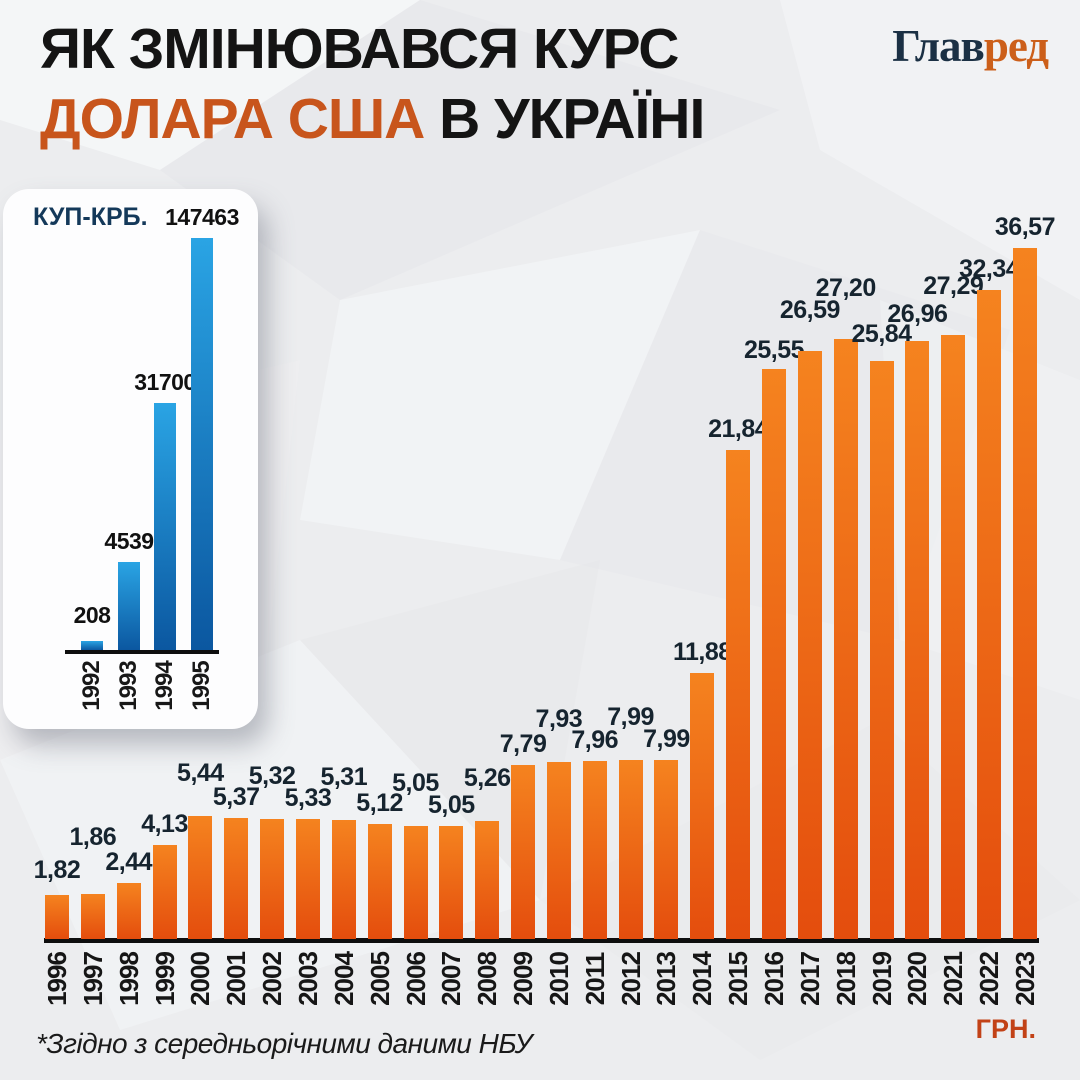  I want to click on main-bar-2016, so click(774, 654).